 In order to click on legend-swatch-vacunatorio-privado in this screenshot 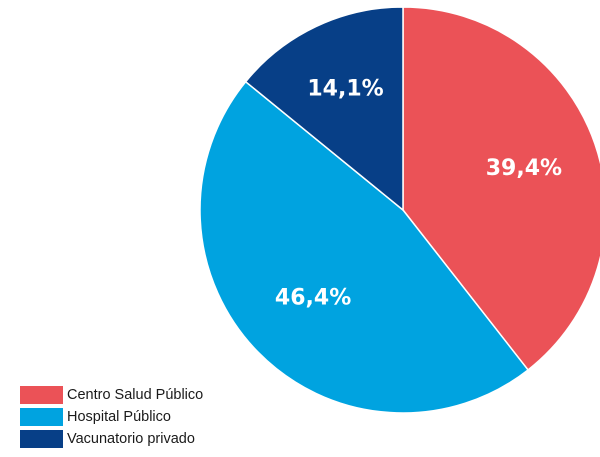, I will do `click(41, 439)`.